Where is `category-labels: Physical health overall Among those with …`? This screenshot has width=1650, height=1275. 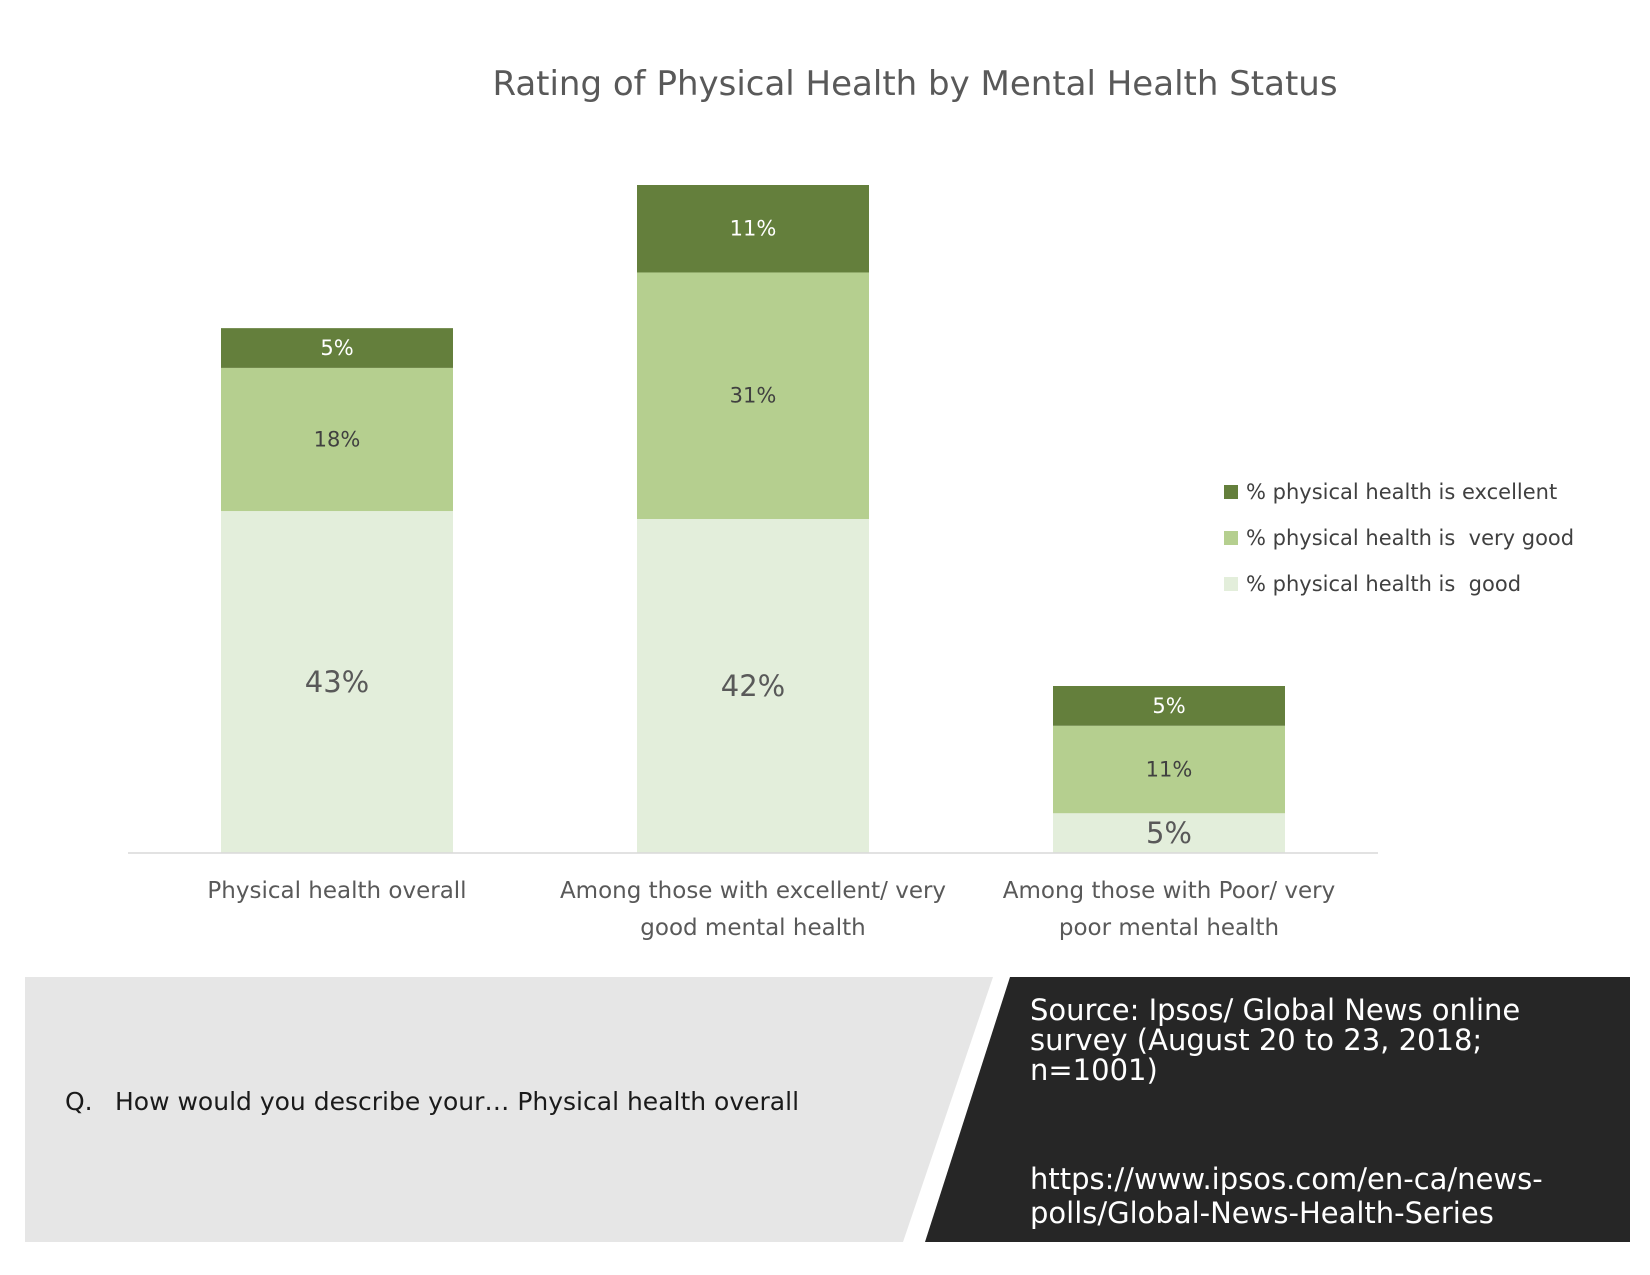
category-labels: Physical health overall Among those with … is located at coordinates (771, 909).